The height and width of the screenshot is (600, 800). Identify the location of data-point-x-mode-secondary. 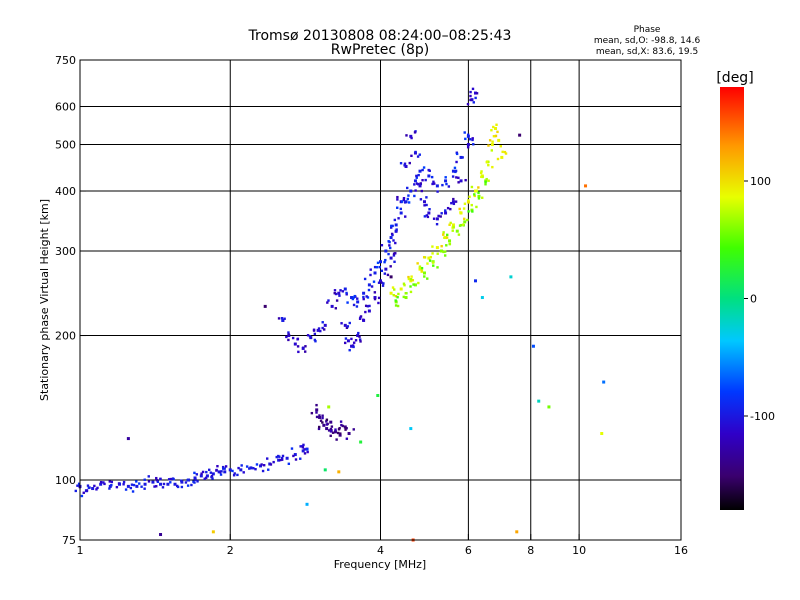
(450, 241).